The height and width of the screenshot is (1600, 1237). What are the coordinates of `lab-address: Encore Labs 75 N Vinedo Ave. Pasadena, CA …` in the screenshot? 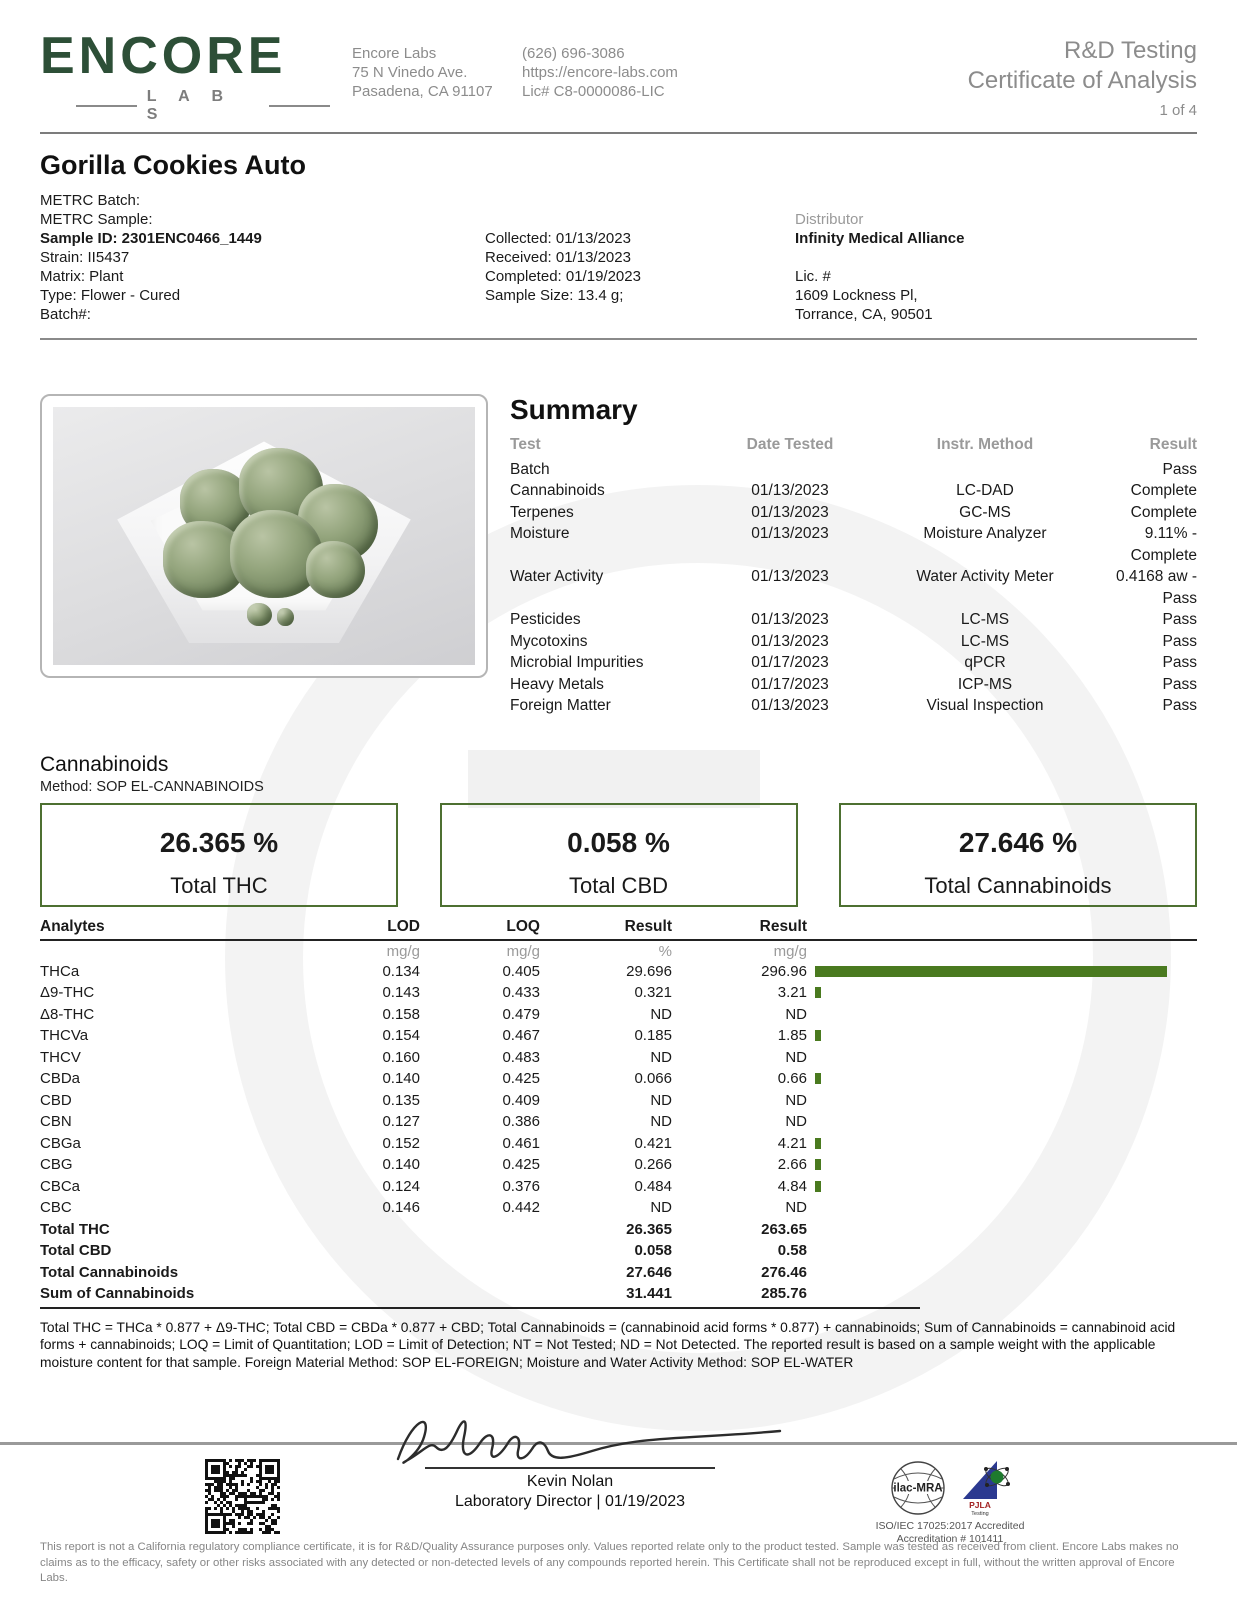 It's located at (437, 72).